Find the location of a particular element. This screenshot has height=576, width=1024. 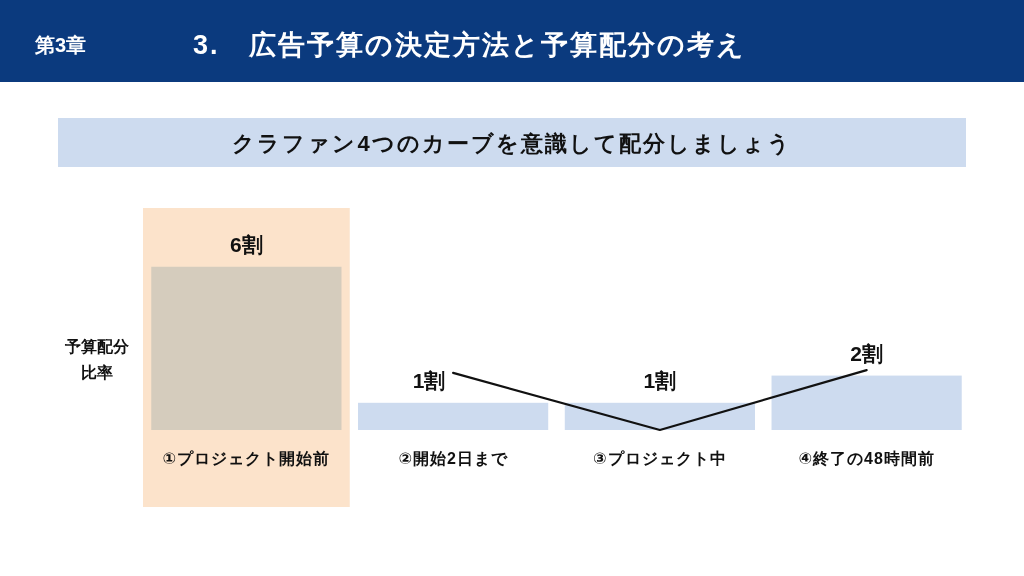

text: 第3章 is located at coordinates (60, 45).